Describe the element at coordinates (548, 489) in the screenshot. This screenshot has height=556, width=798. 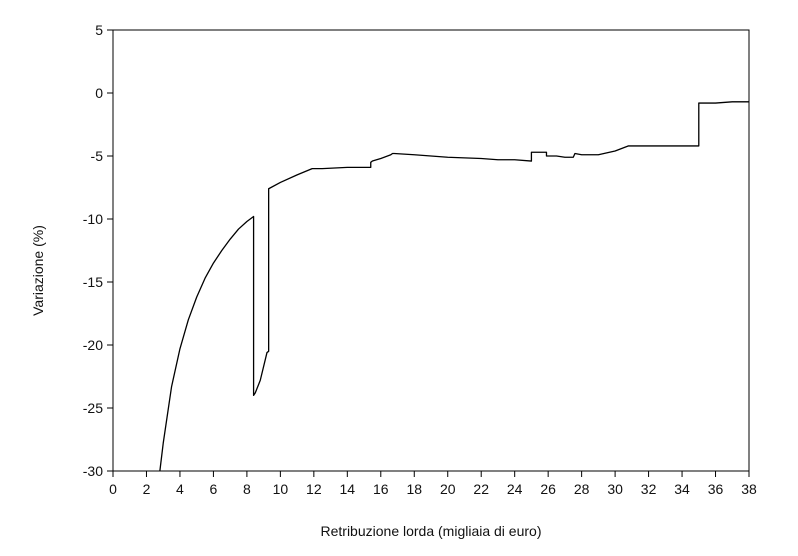
I see `x-tick-label: 26` at that location.